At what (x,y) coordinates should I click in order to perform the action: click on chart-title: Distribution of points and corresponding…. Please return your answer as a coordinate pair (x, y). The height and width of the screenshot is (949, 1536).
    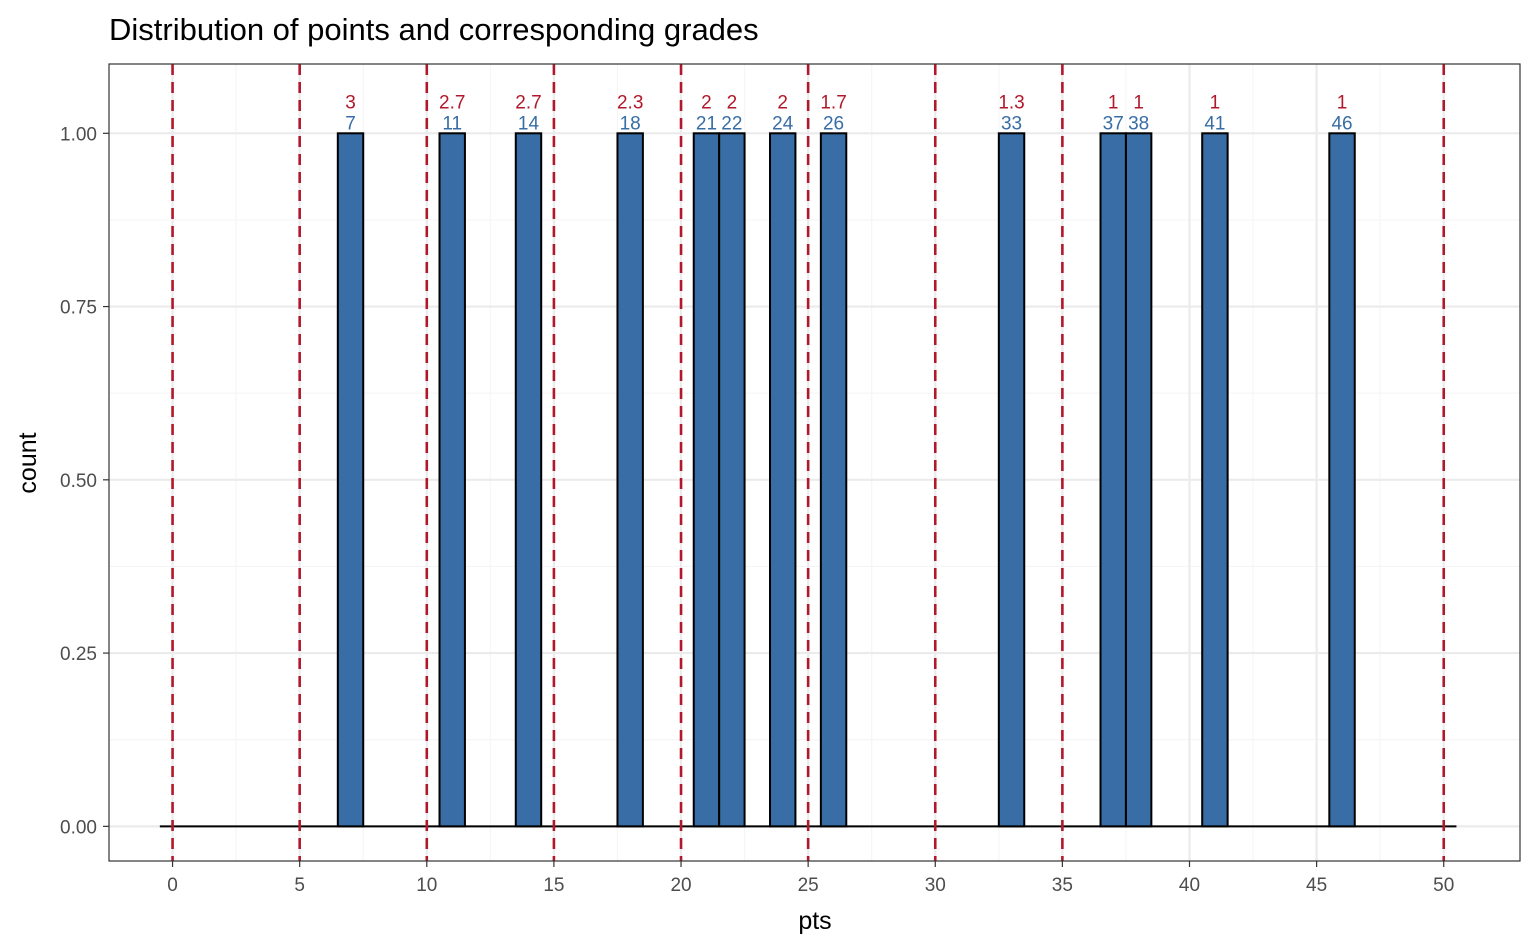
    Looking at the image, I should click on (434, 29).